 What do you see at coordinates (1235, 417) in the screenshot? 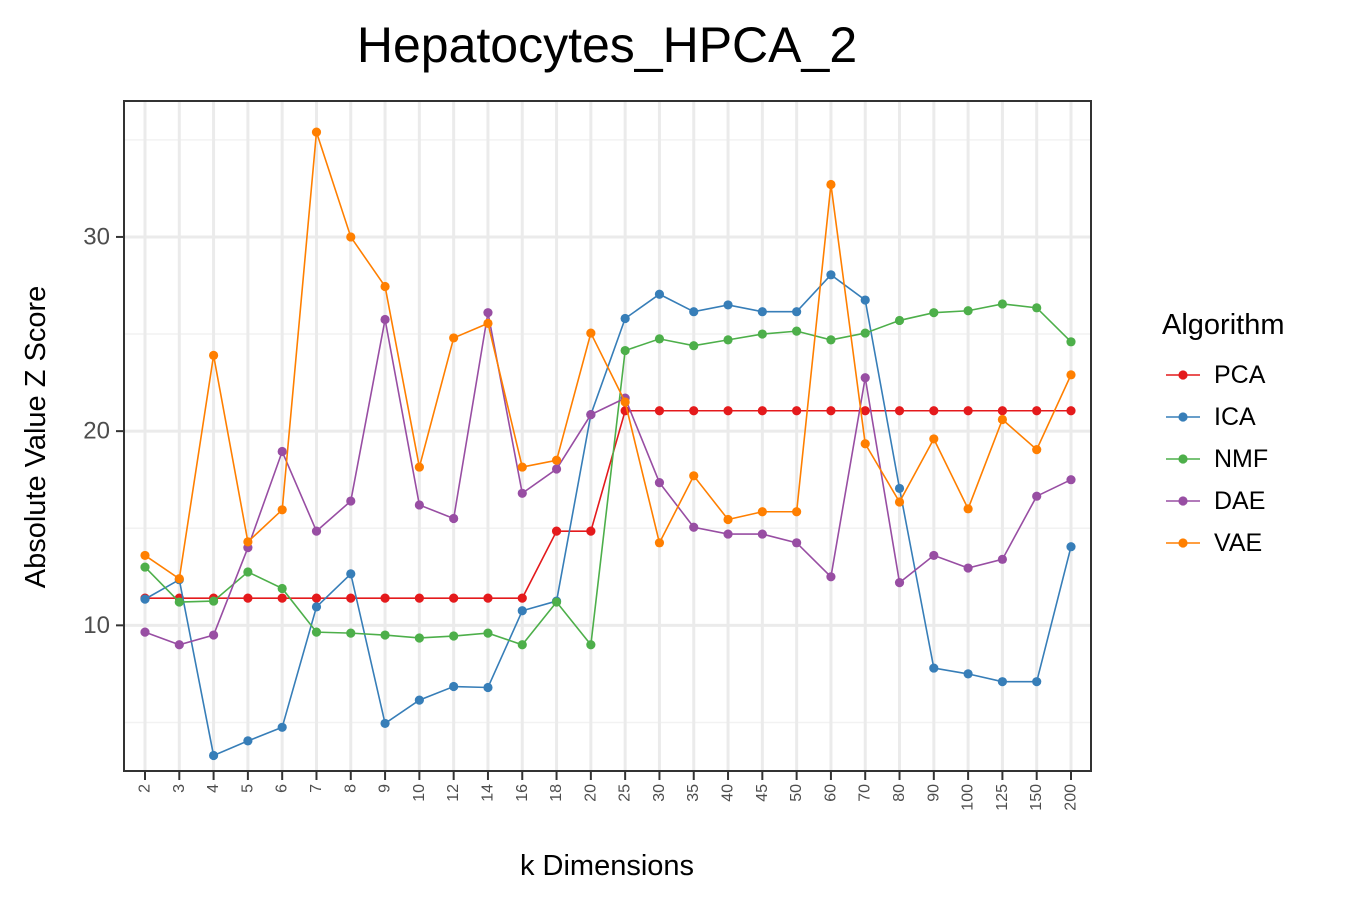
I see `legend-label-ica: ICA` at bounding box center [1235, 417].